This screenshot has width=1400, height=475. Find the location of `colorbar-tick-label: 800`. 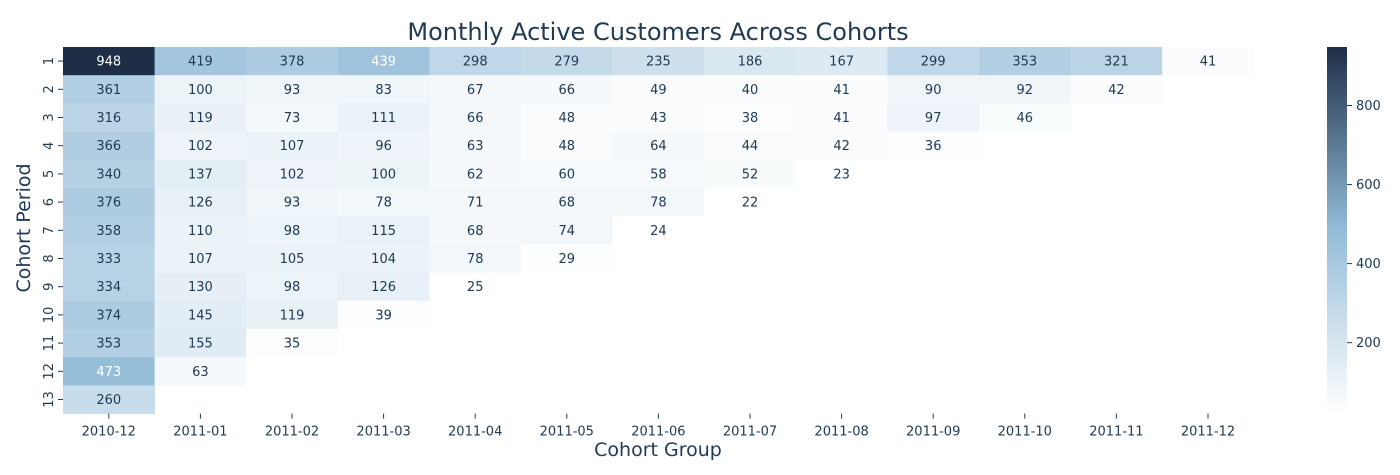

colorbar-tick-label: 800 is located at coordinates (1368, 106).